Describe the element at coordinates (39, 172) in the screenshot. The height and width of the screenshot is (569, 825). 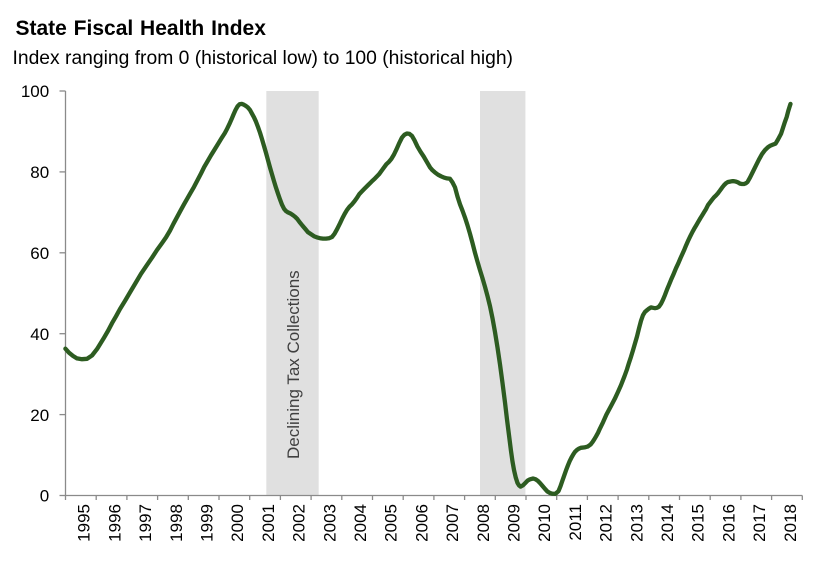
I see `svg-text: 80` at that location.